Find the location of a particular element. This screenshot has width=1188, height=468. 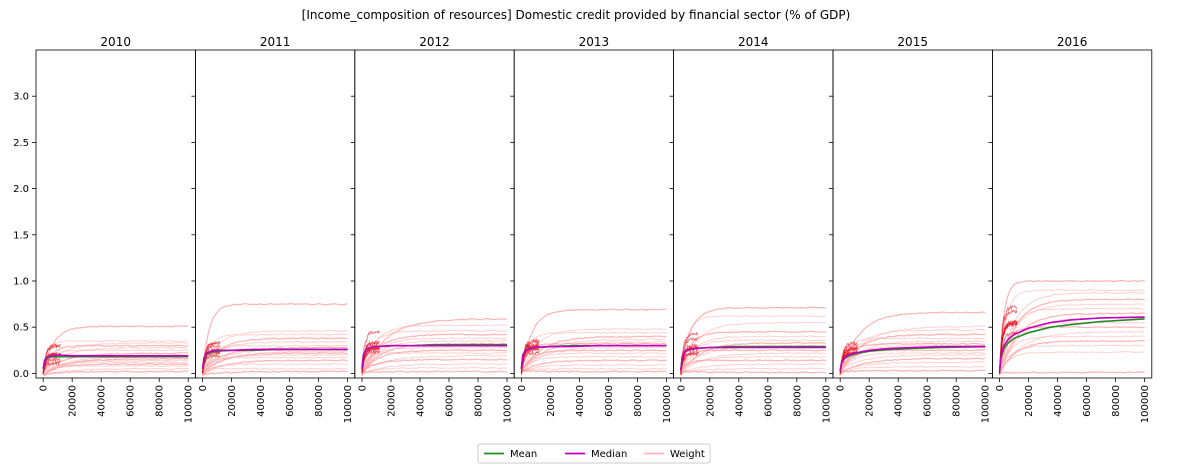

panel-title: 2015 is located at coordinates (912, 42).